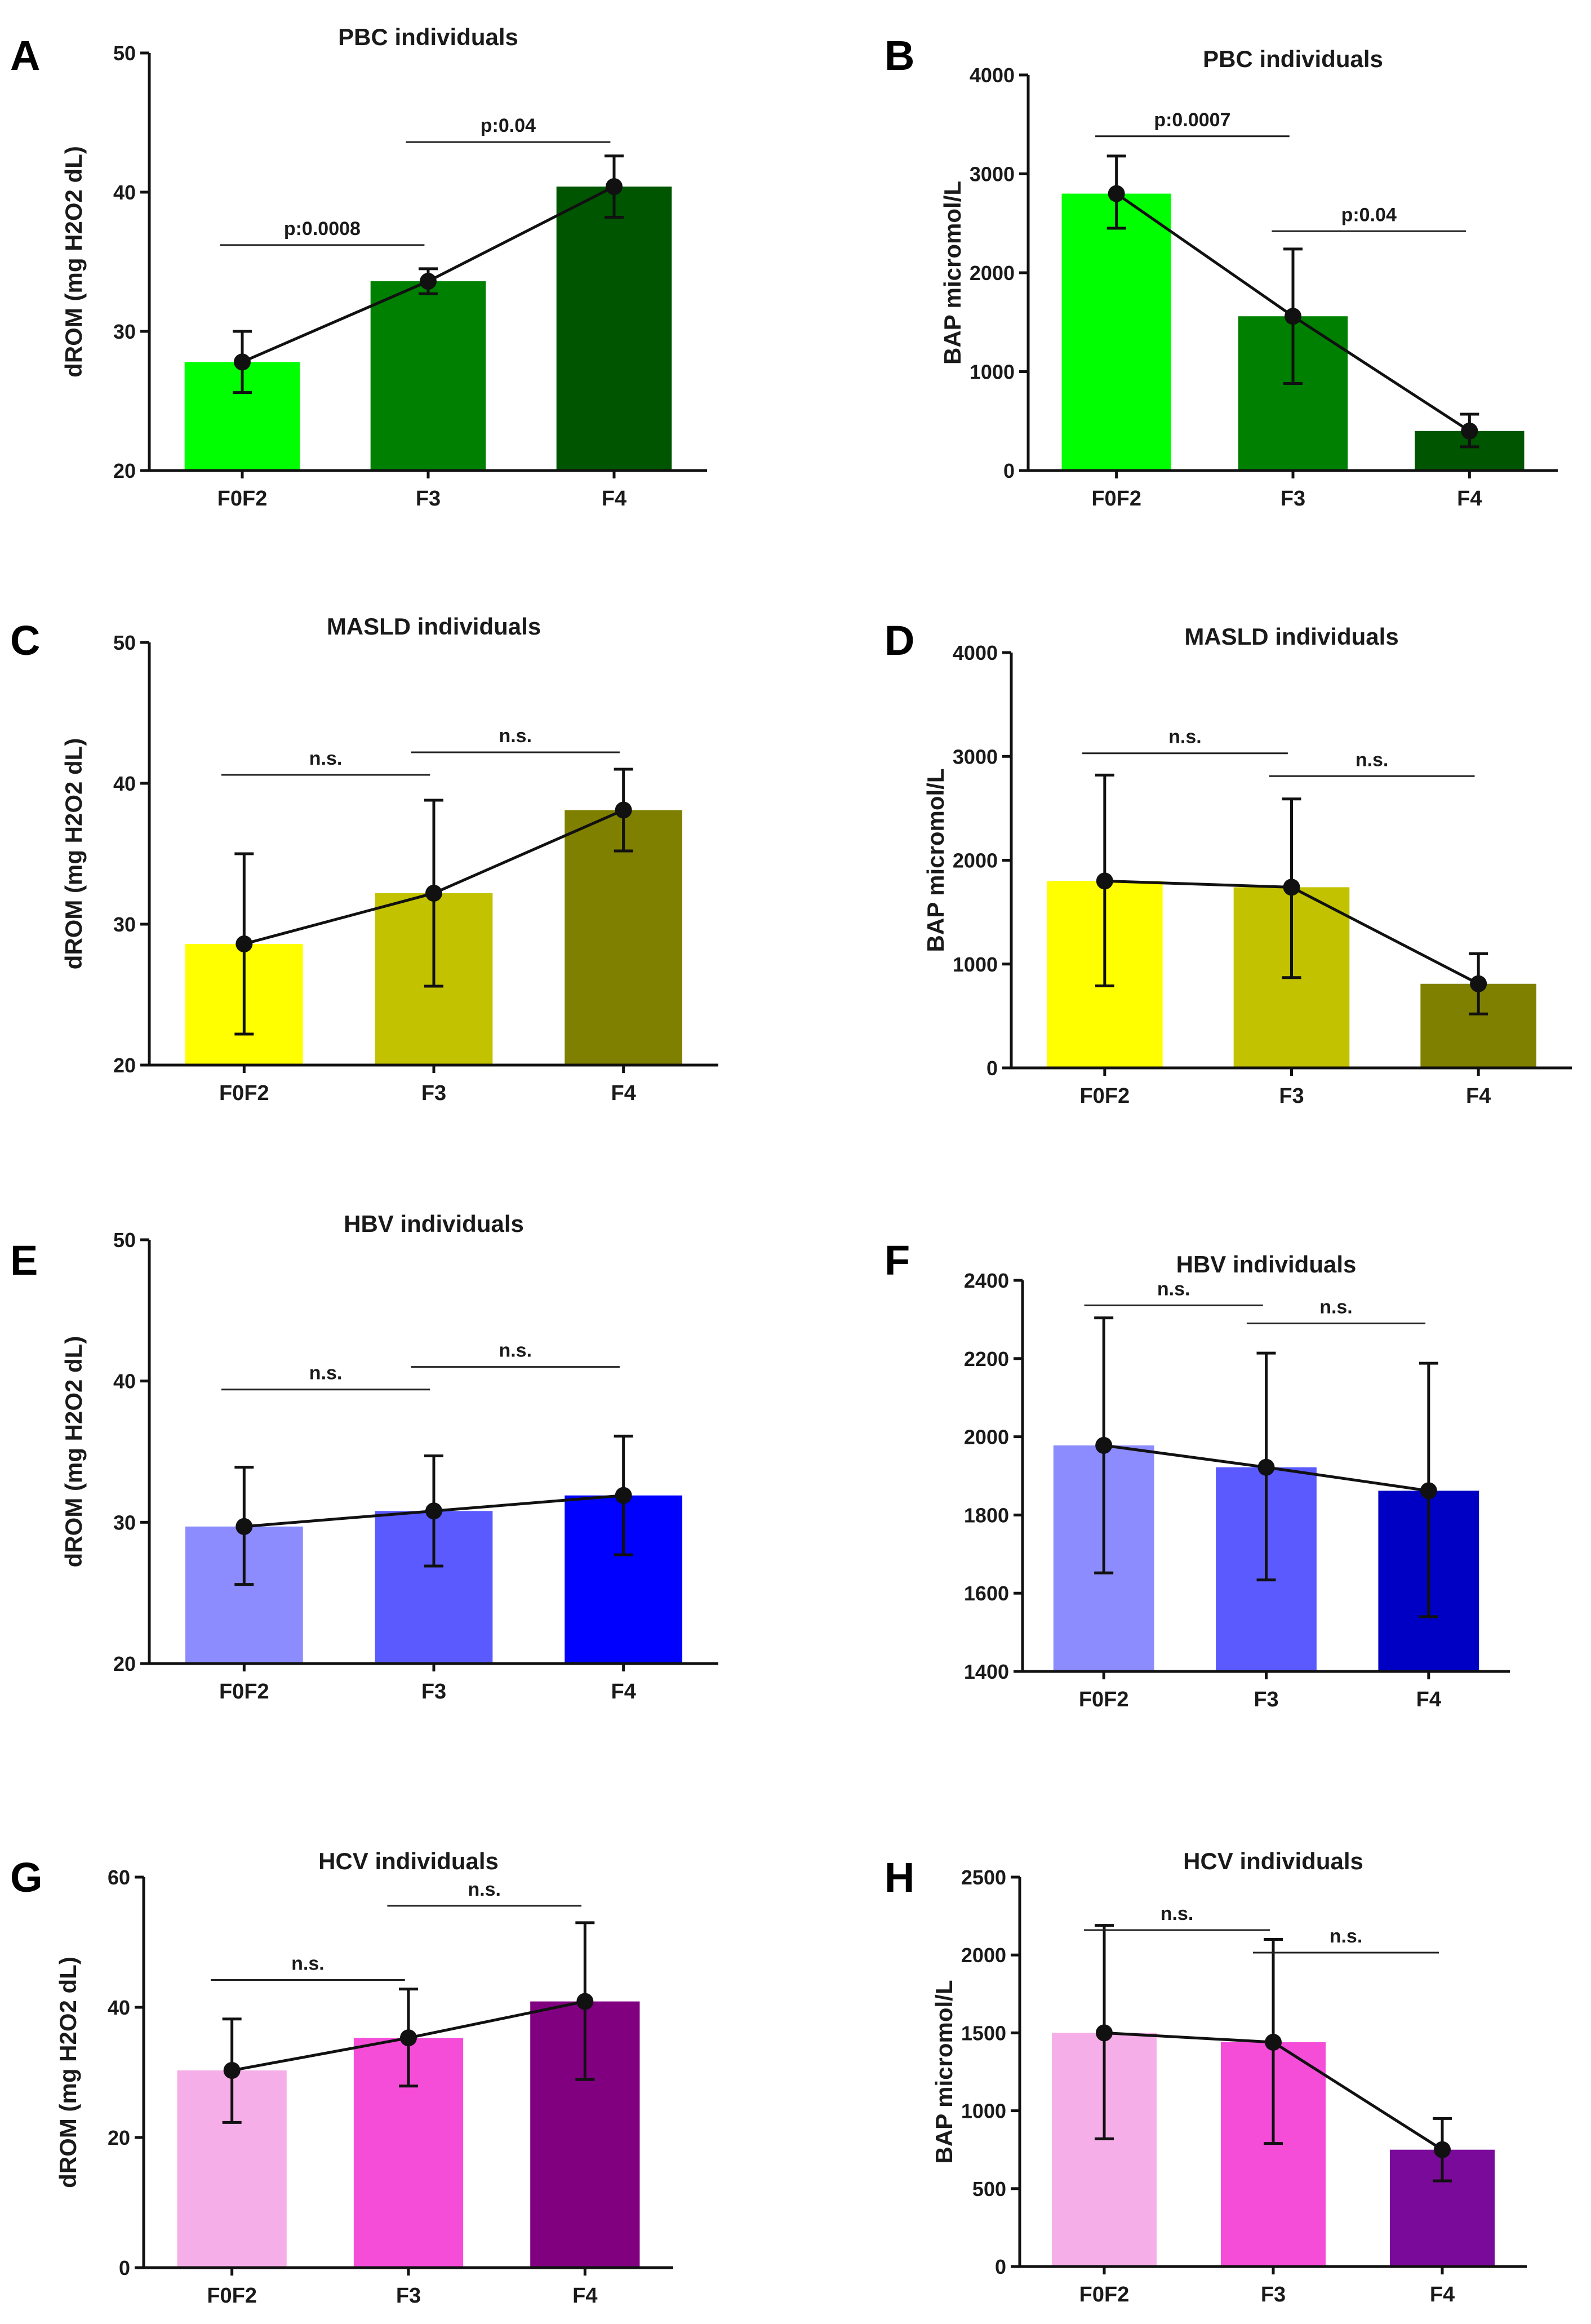  I want to click on y-tick-label: 2200, so click(987, 1359).